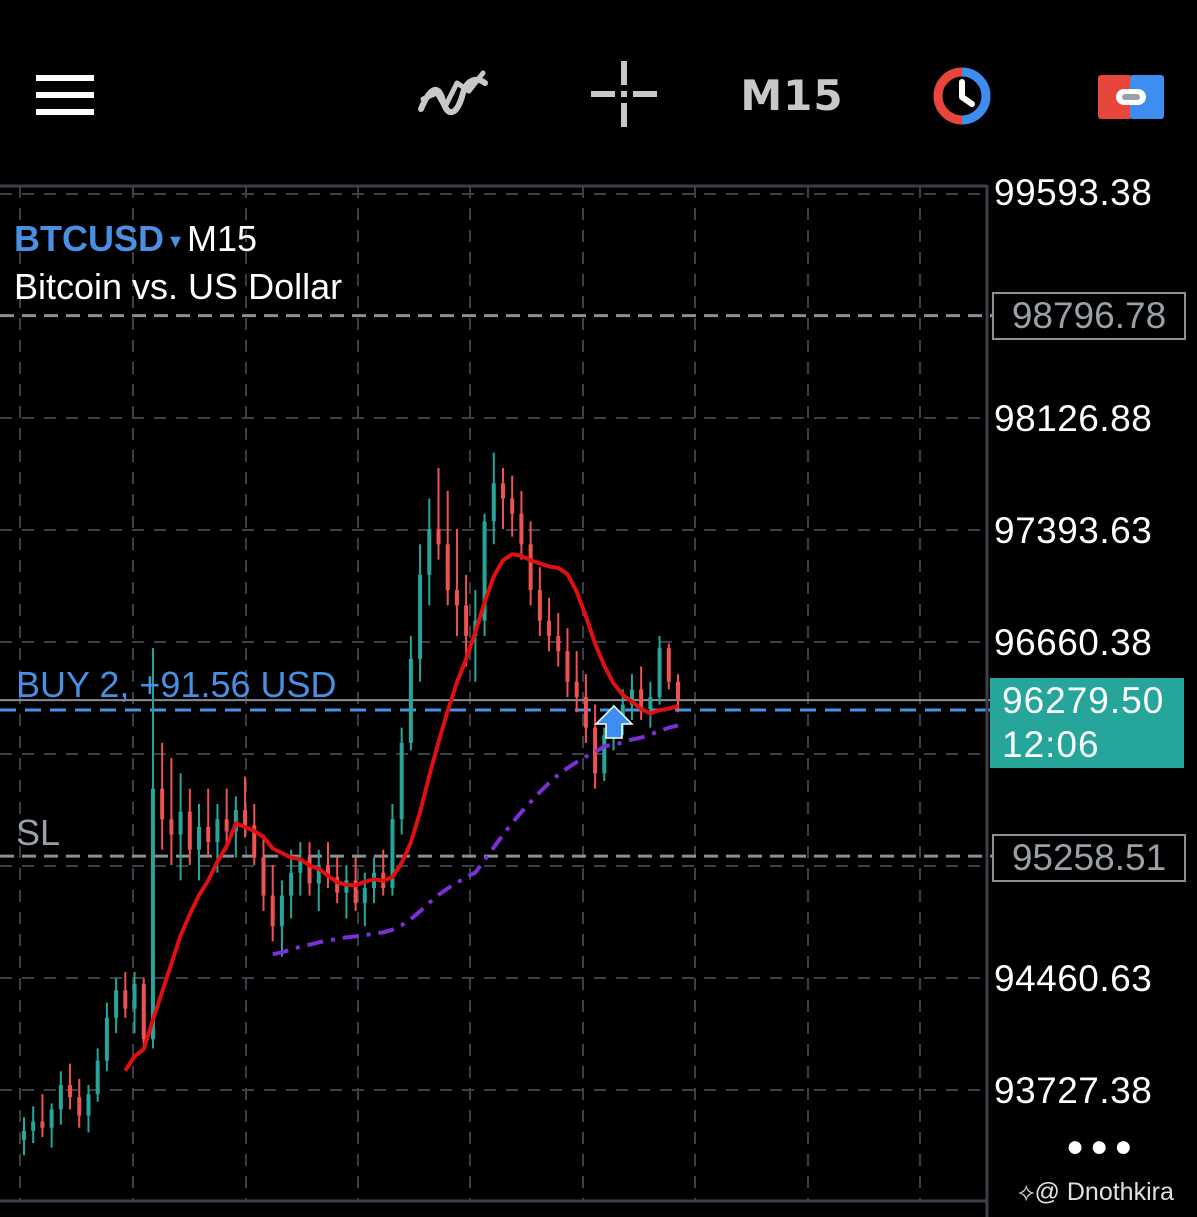 The image size is (1197, 1217). I want to click on indicators-icon, so click(453, 95).